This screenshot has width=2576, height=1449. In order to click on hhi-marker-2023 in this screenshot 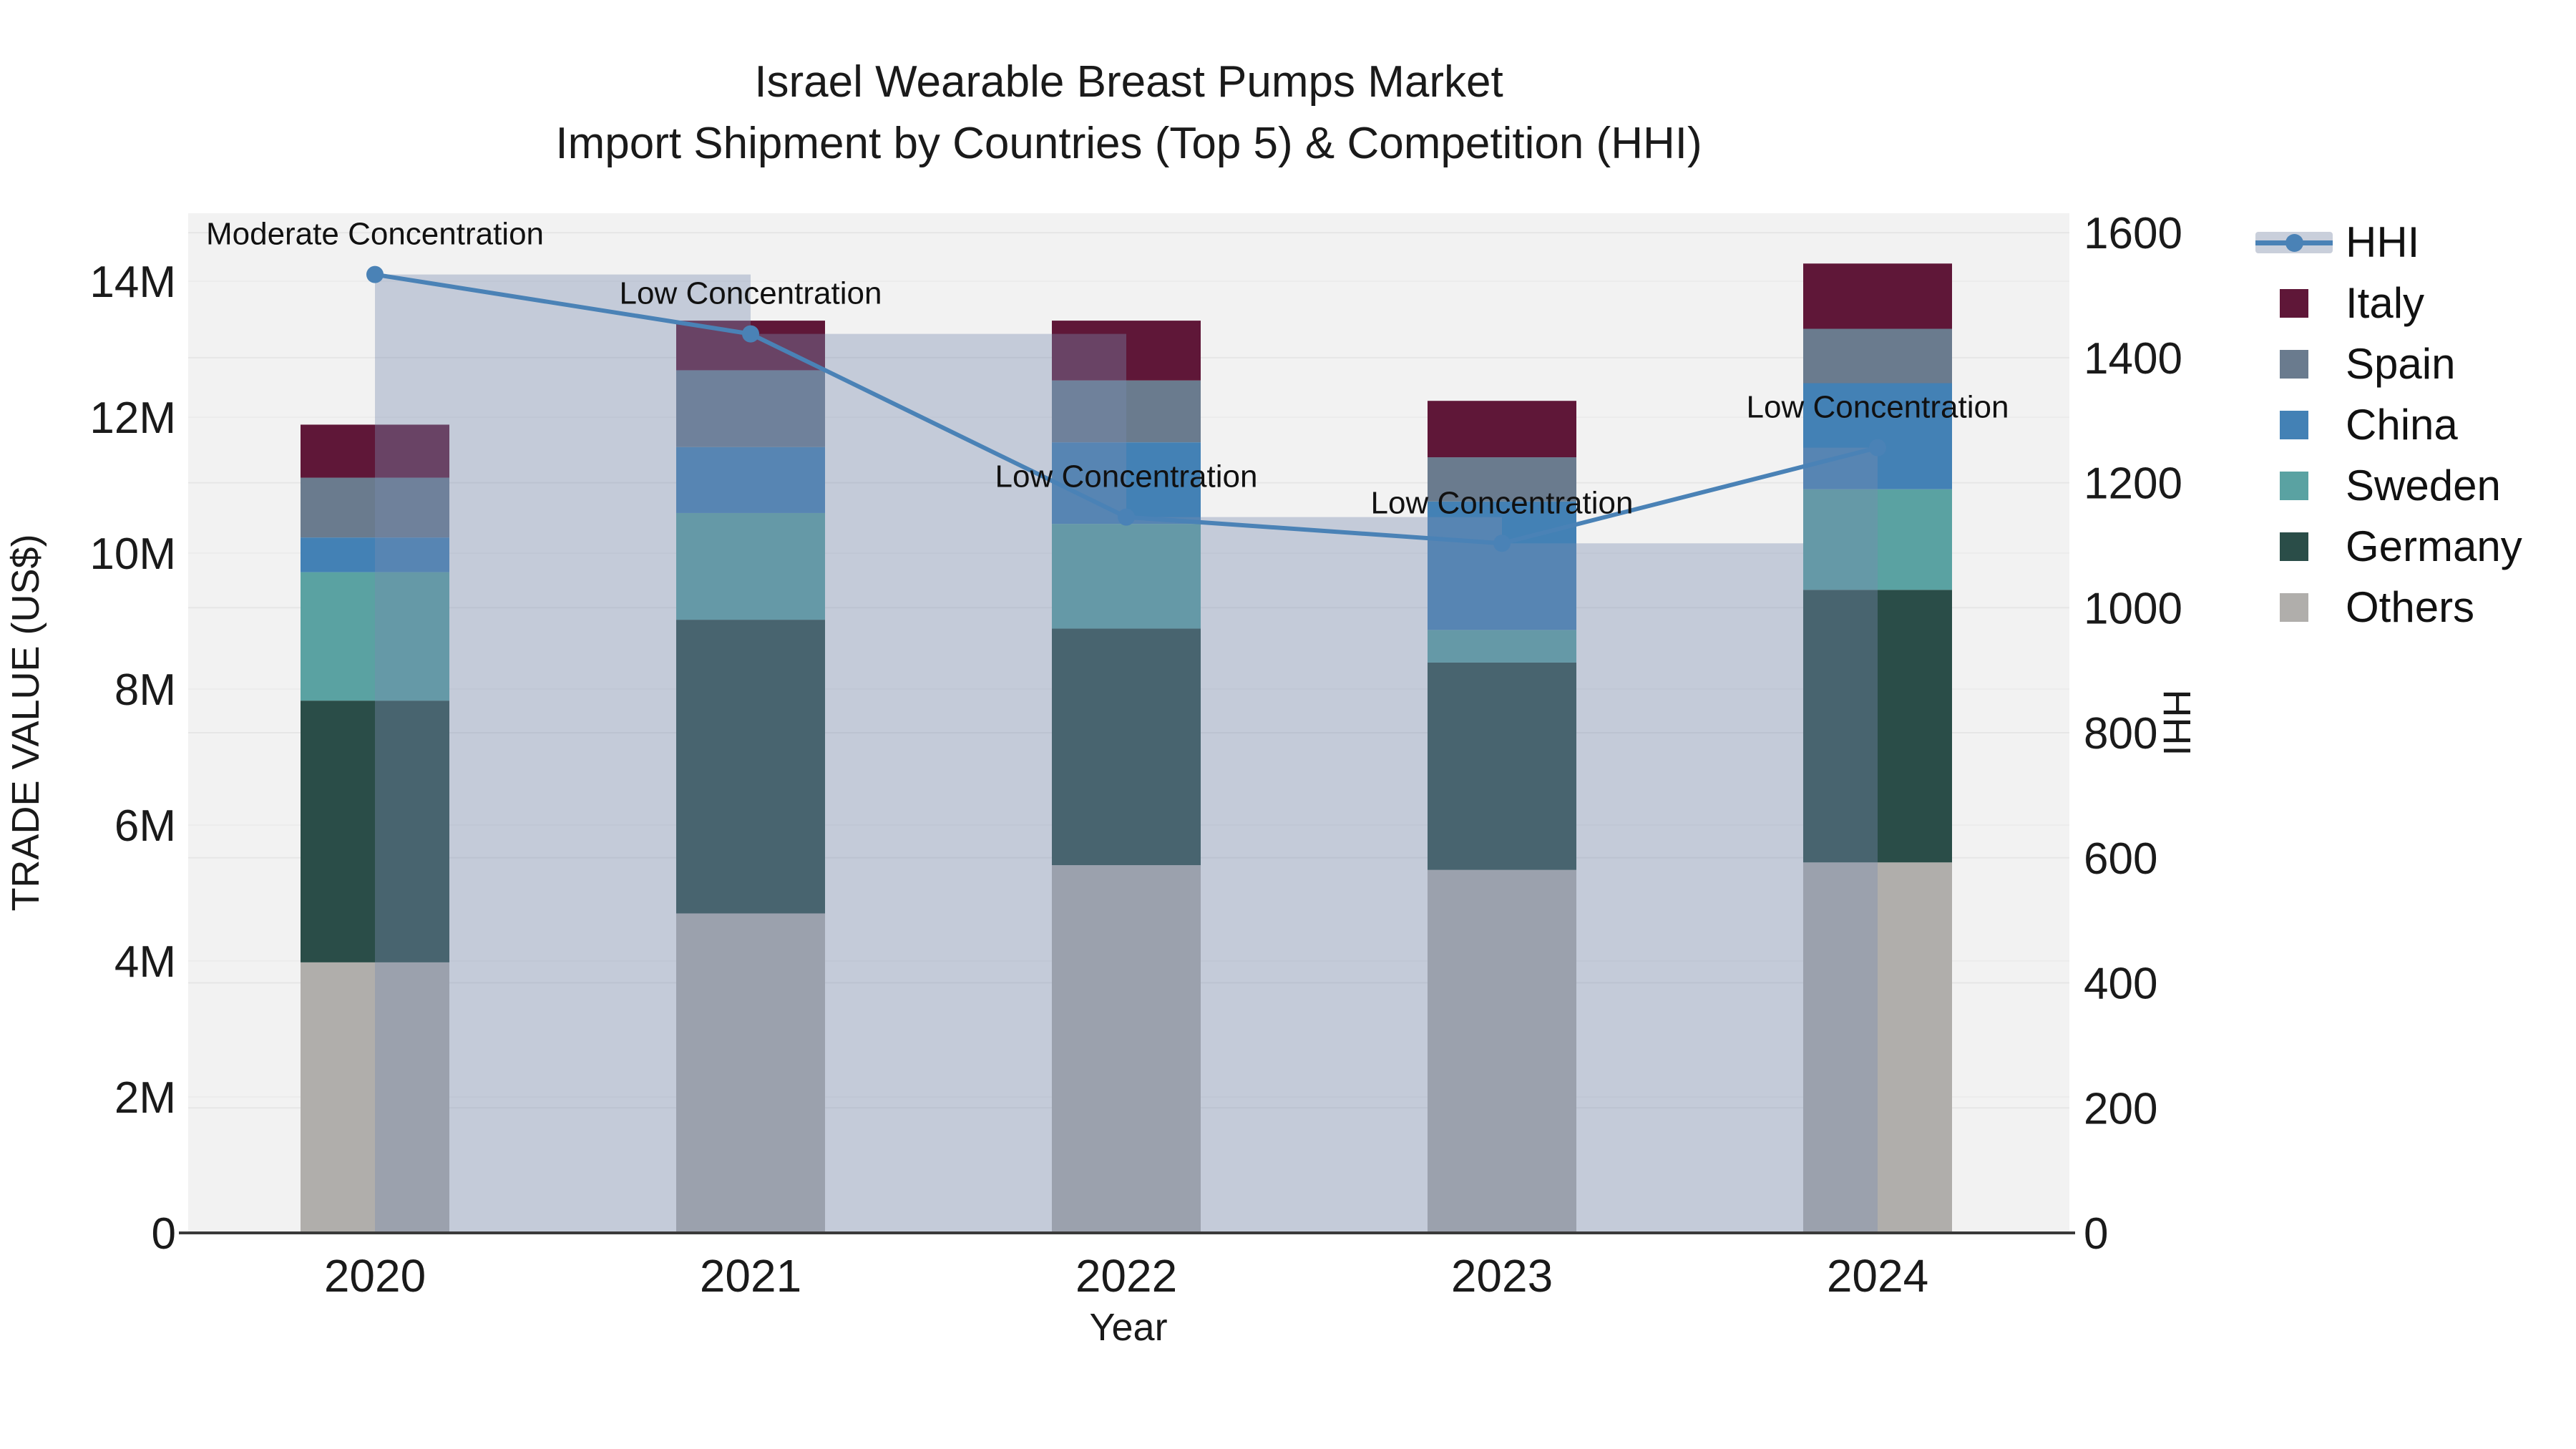, I will do `click(1502, 543)`.